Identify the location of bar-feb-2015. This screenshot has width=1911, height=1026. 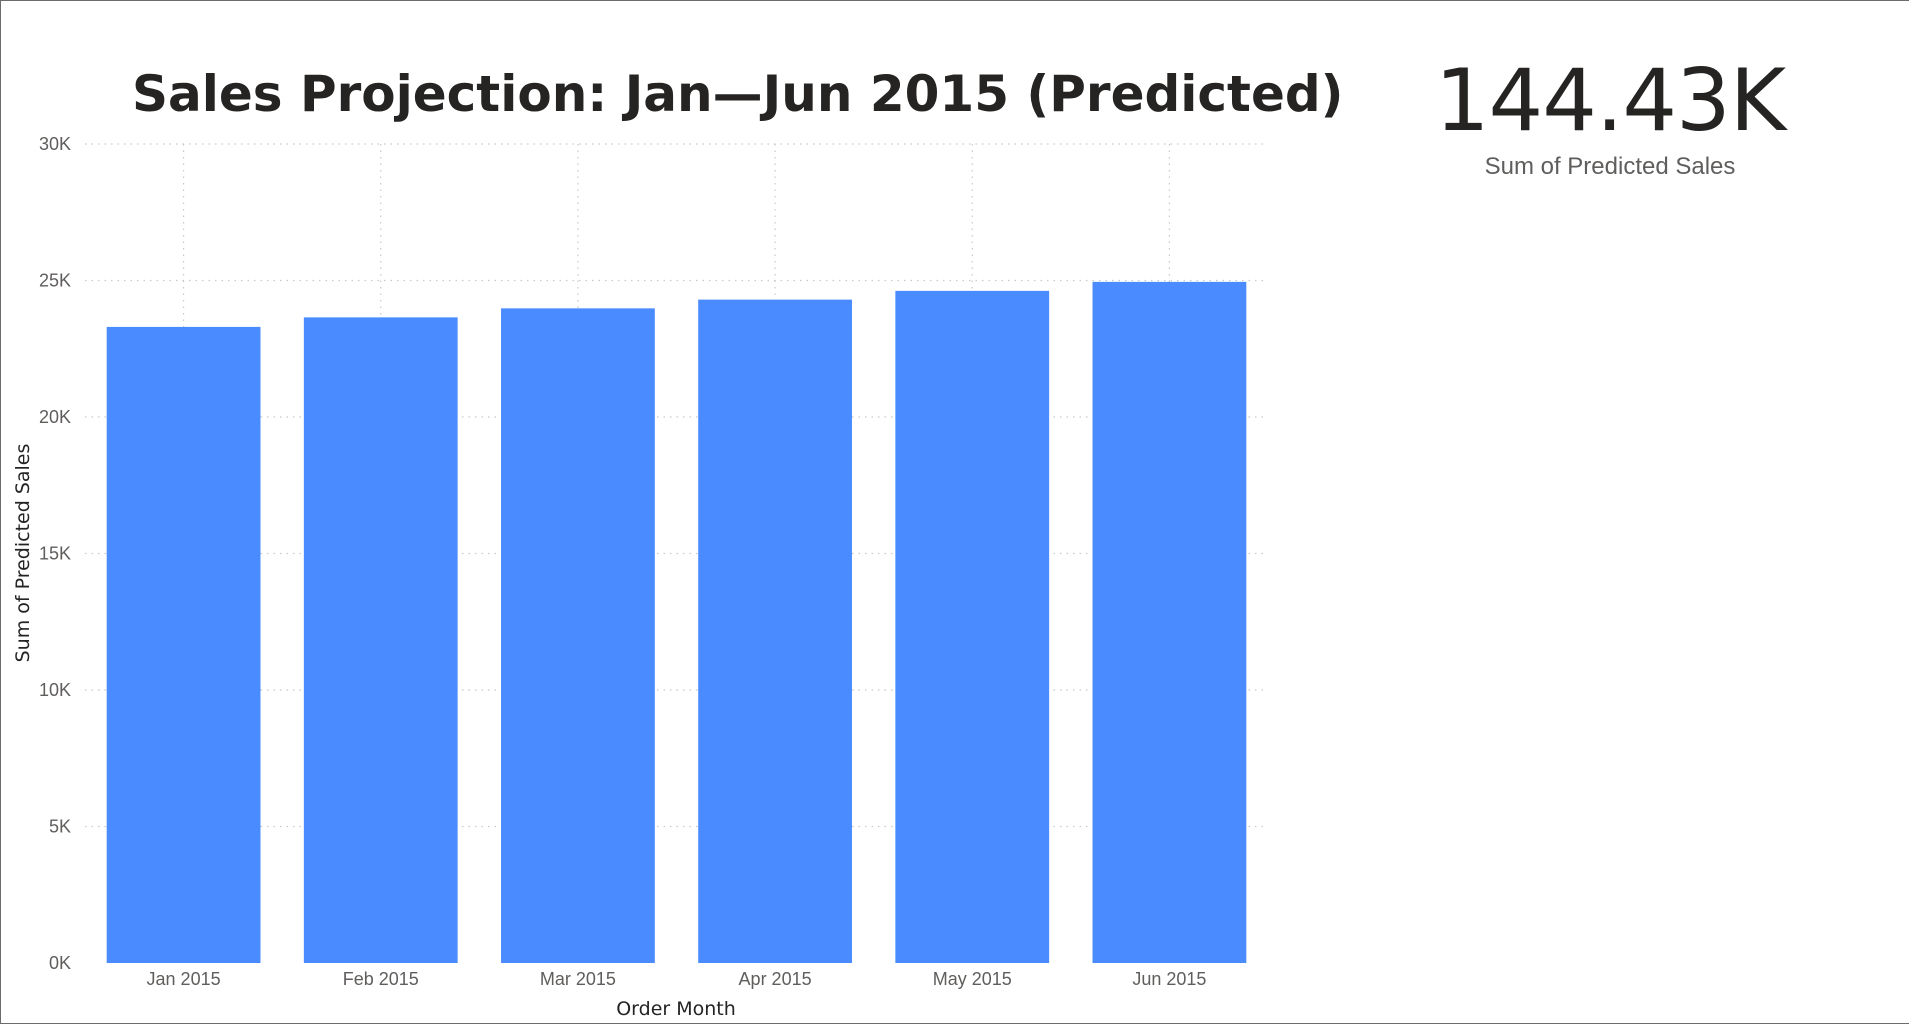
(380, 640).